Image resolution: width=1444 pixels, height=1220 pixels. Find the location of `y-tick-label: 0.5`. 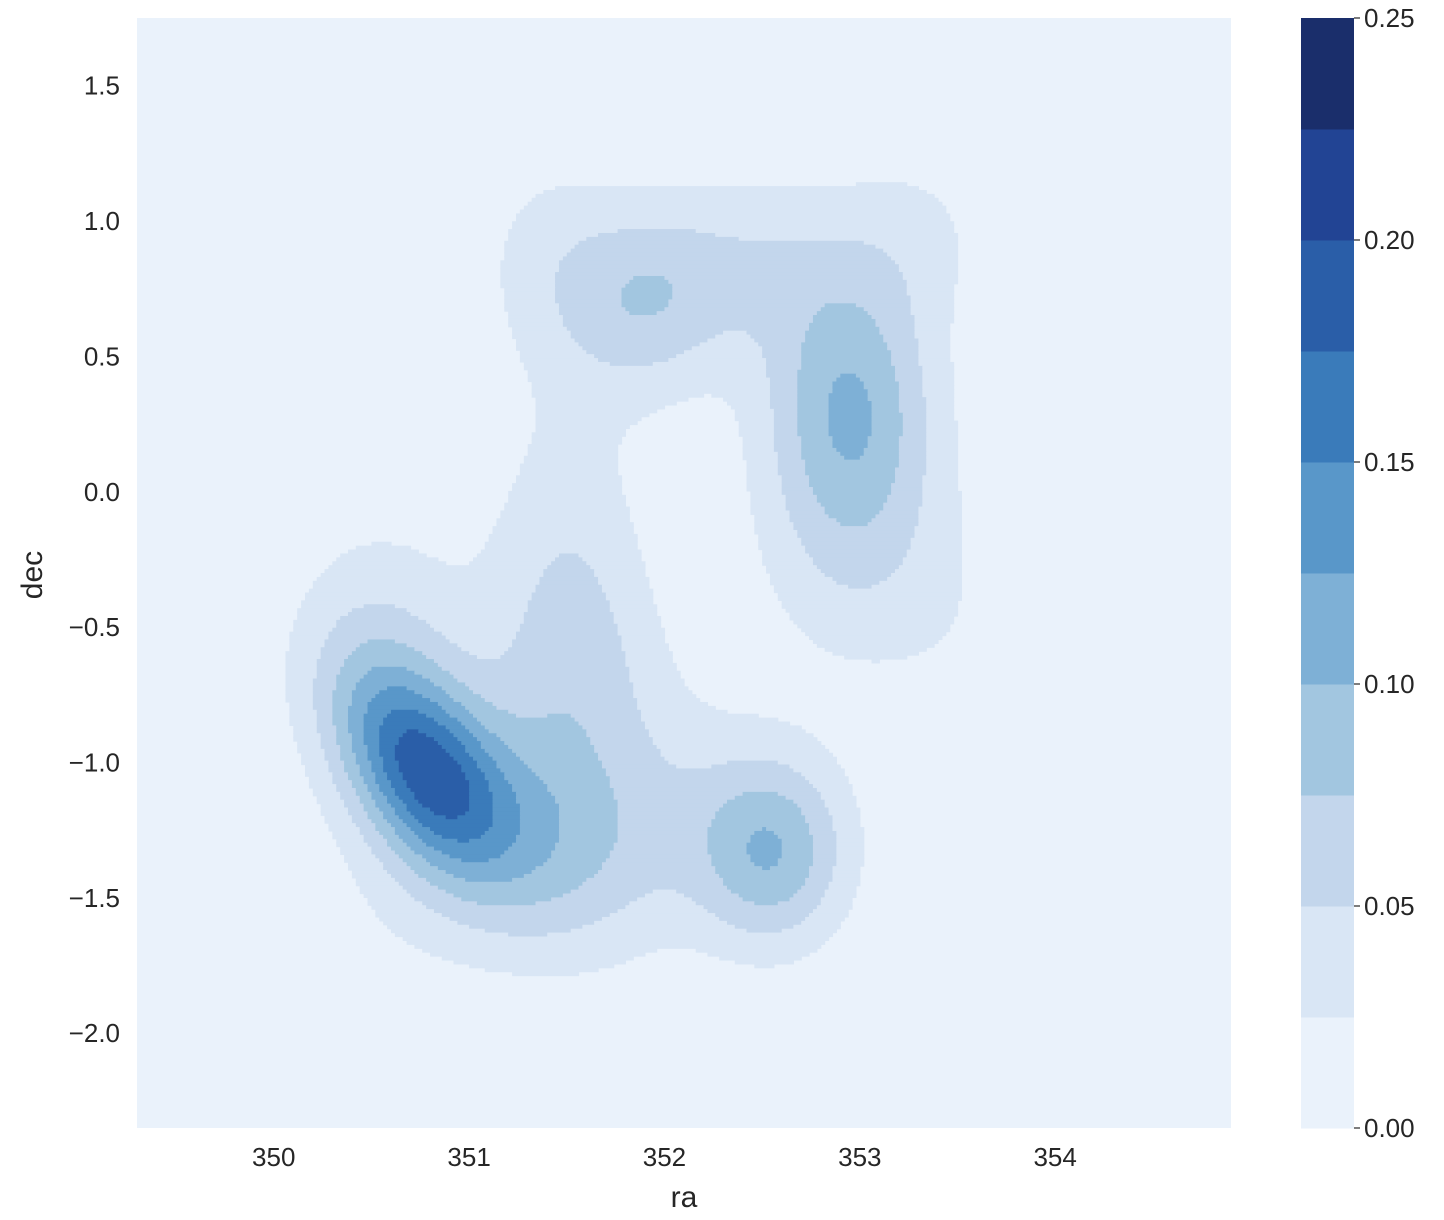

y-tick-label: 0.5 is located at coordinates (102, 356).